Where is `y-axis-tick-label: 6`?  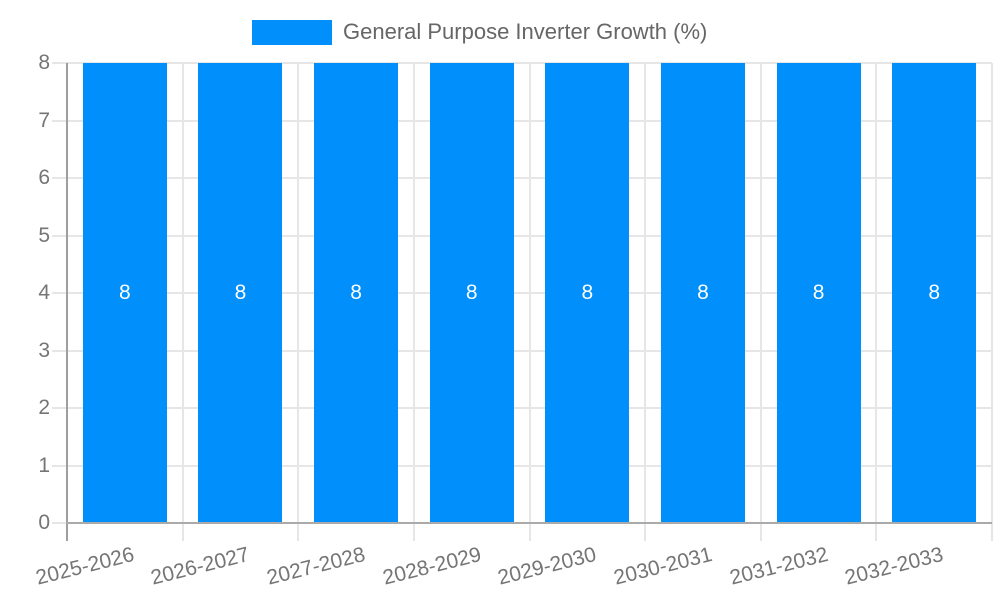 y-axis-tick-label: 6 is located at coordinates (44, 177).